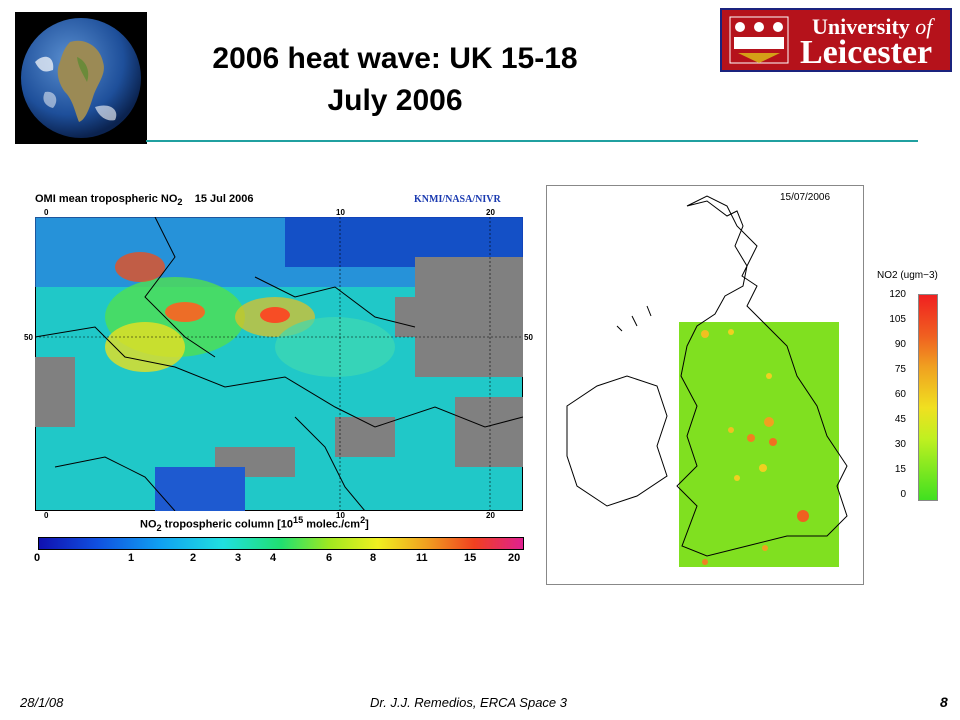 The width and height of the screenshot is (960, 720). I want to click on omi-colorbar-tick: 11, so click(422, 558).